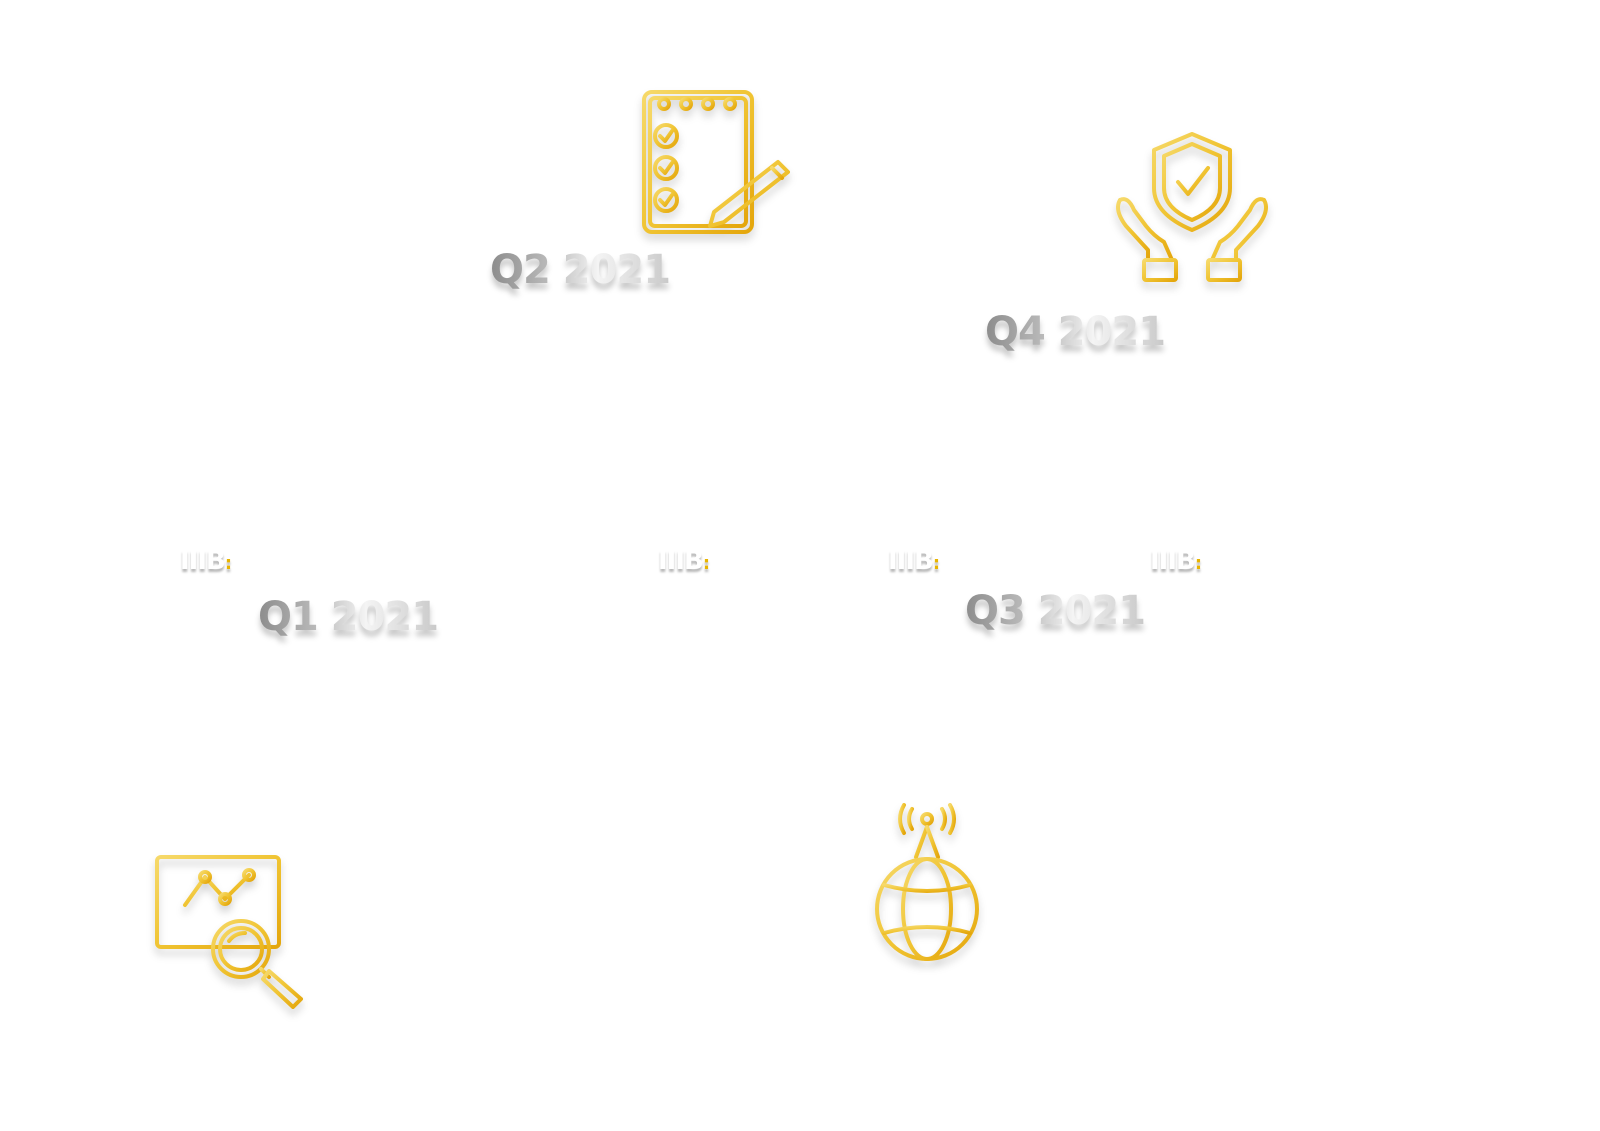 The width and height of the screenshot is (1600, 1131). What do you see at coordinates (1055, 611) in the screenshot?
I see `quarter-label-q3: Q3 2021` at bounding box center [1055, 611].